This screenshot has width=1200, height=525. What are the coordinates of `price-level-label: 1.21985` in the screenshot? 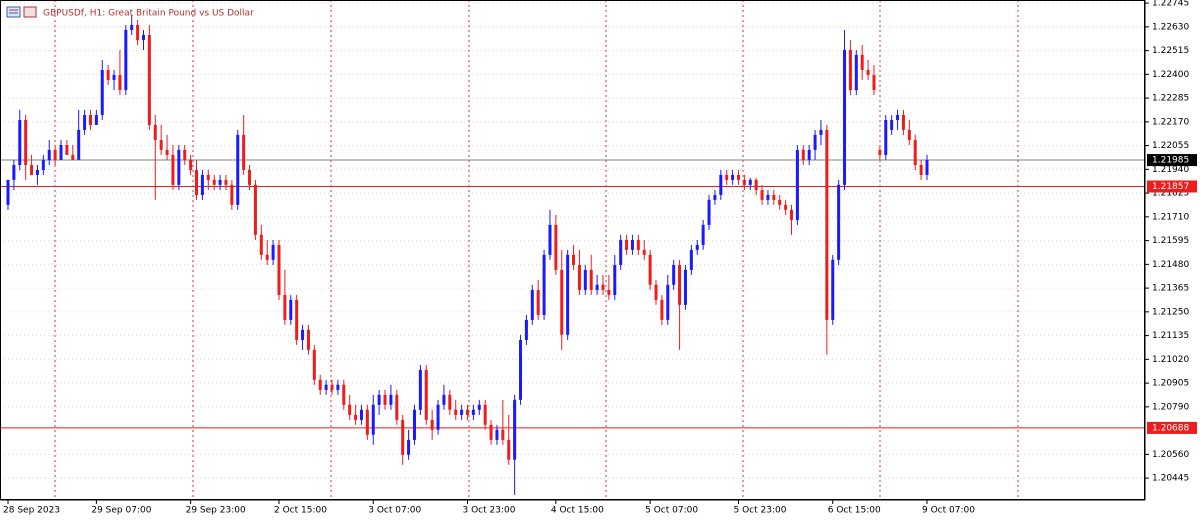 It's located at (1170, 161).